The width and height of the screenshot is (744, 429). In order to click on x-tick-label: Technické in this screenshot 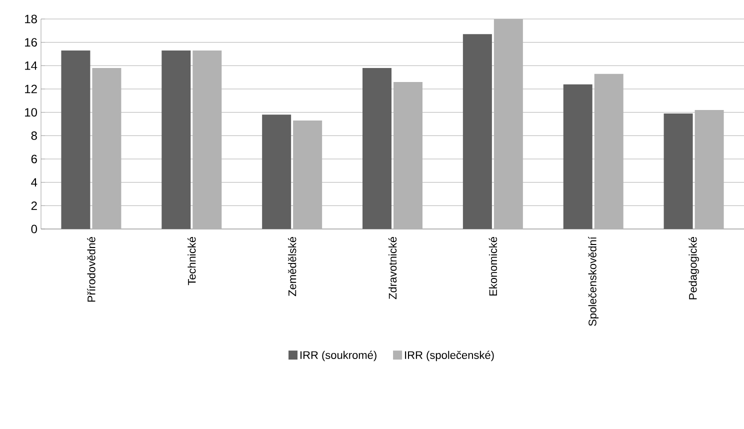, I will do `click(192, 261)`.